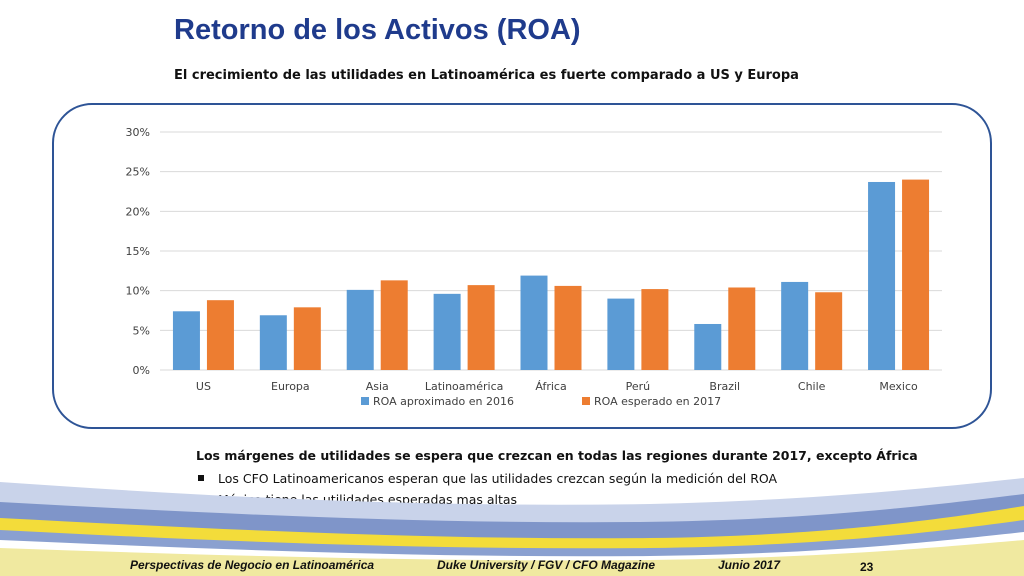 The width and height of the screenshot is (1024, 576). Describe the element at coordinates (201, 478) in the screenshot. I see `square-bullet-icon` at that location.